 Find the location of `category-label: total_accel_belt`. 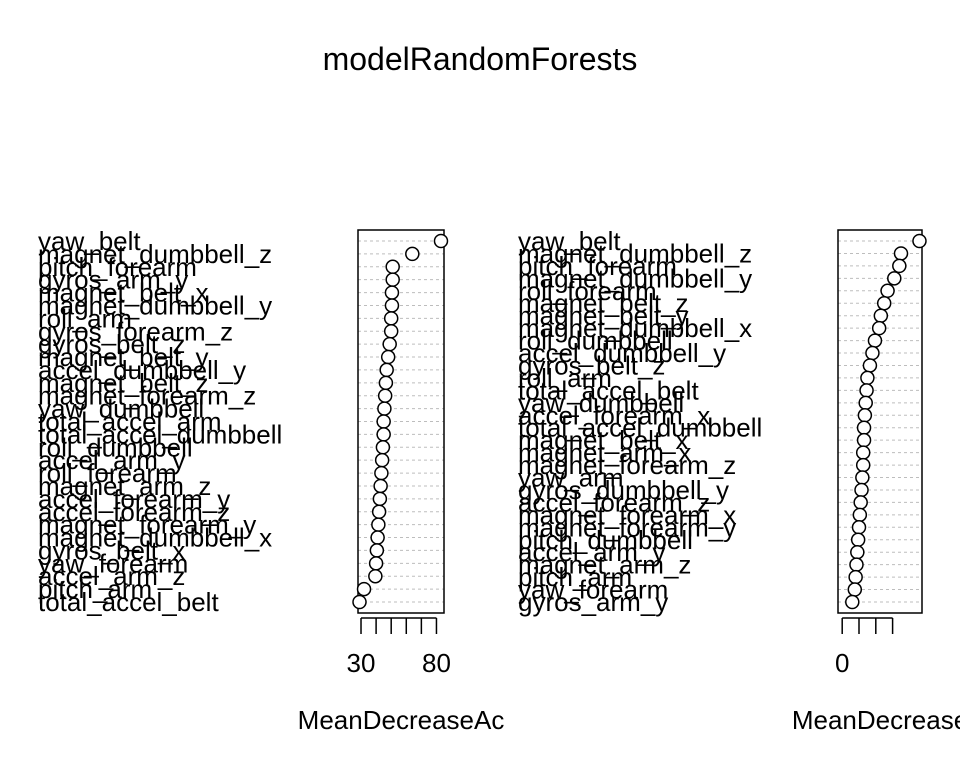

category-label: total_accel_belt is located at coordinates (128, 602).